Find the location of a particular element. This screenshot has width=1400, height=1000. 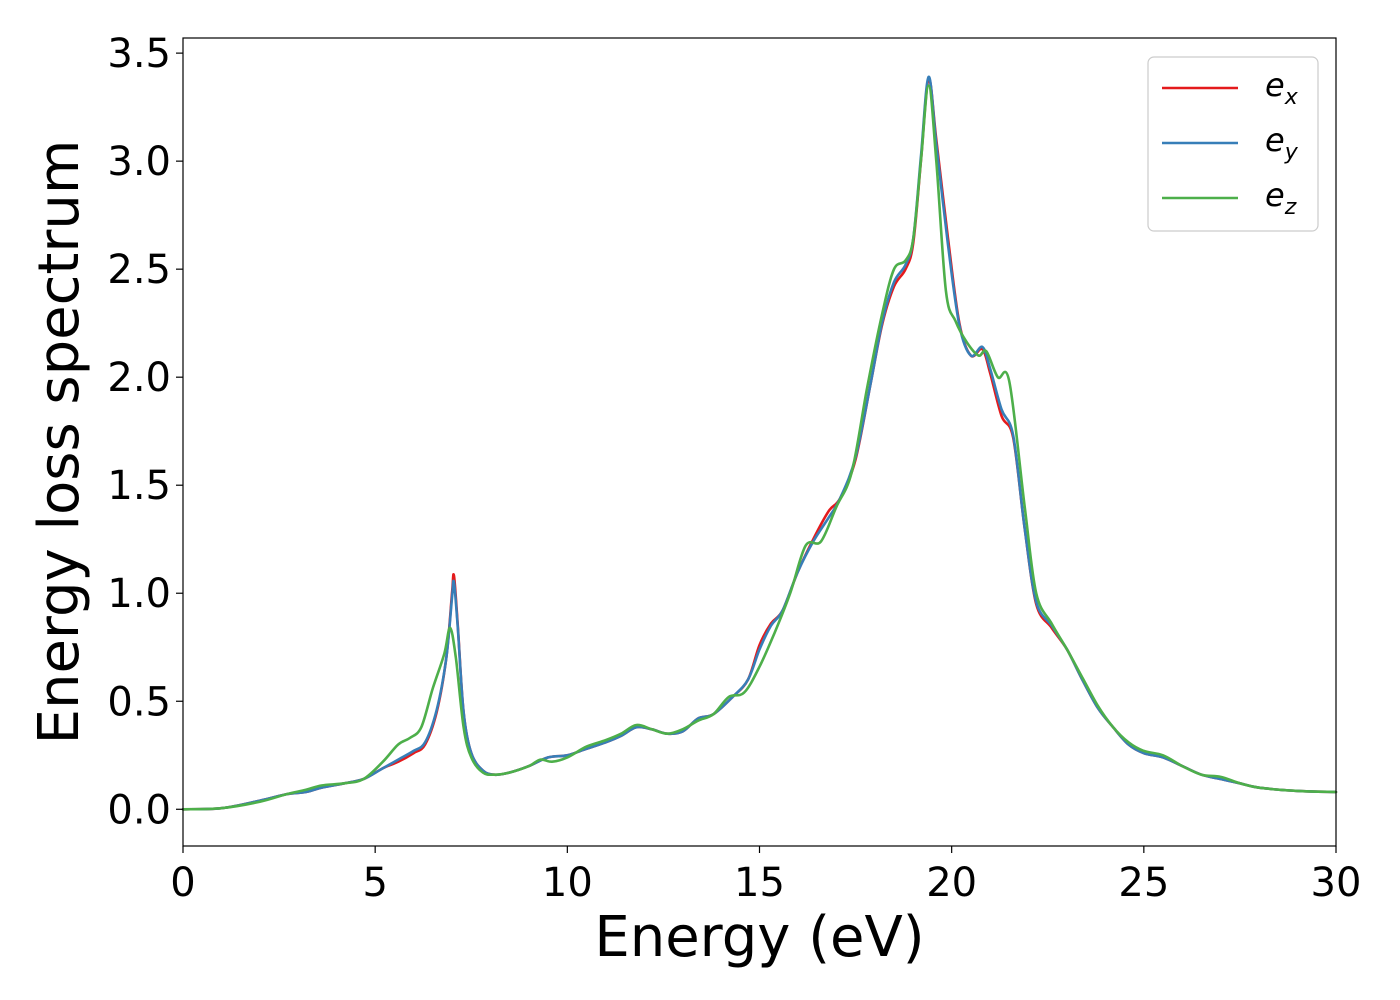

x-axis: 0 5 10 15 20 25 30 is located at coordinates (765, 876).